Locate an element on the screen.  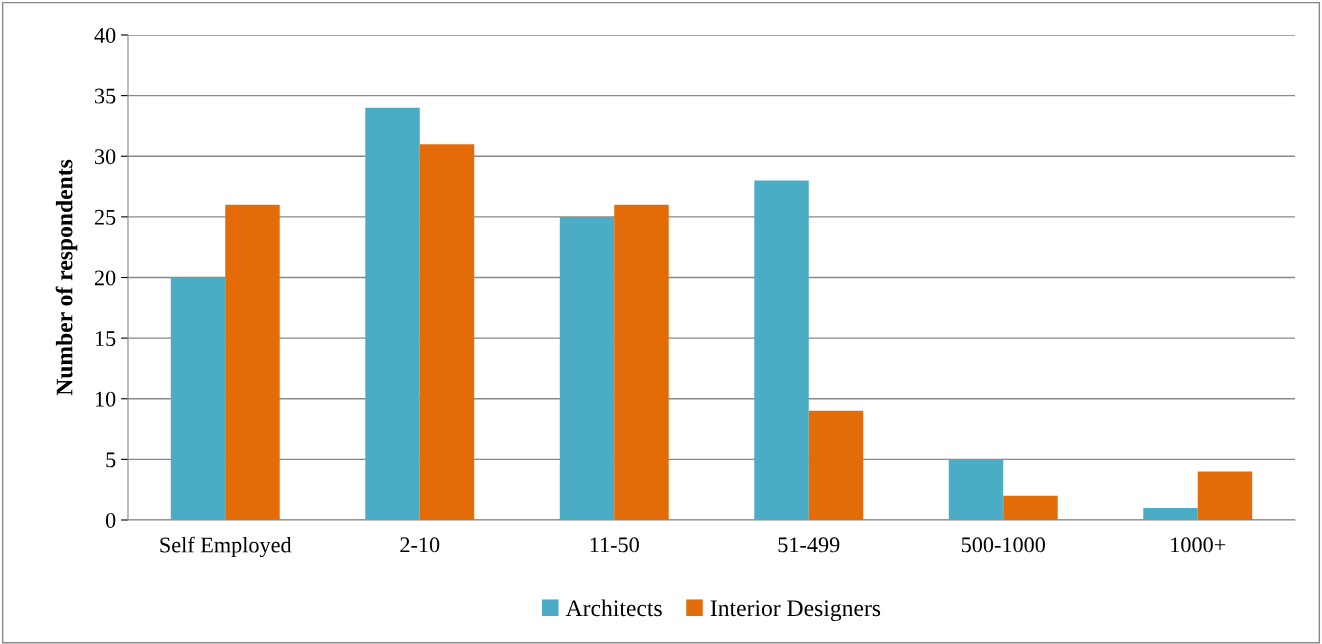
x-tick-label: 1000+ is located at coordinates (1198, 545).